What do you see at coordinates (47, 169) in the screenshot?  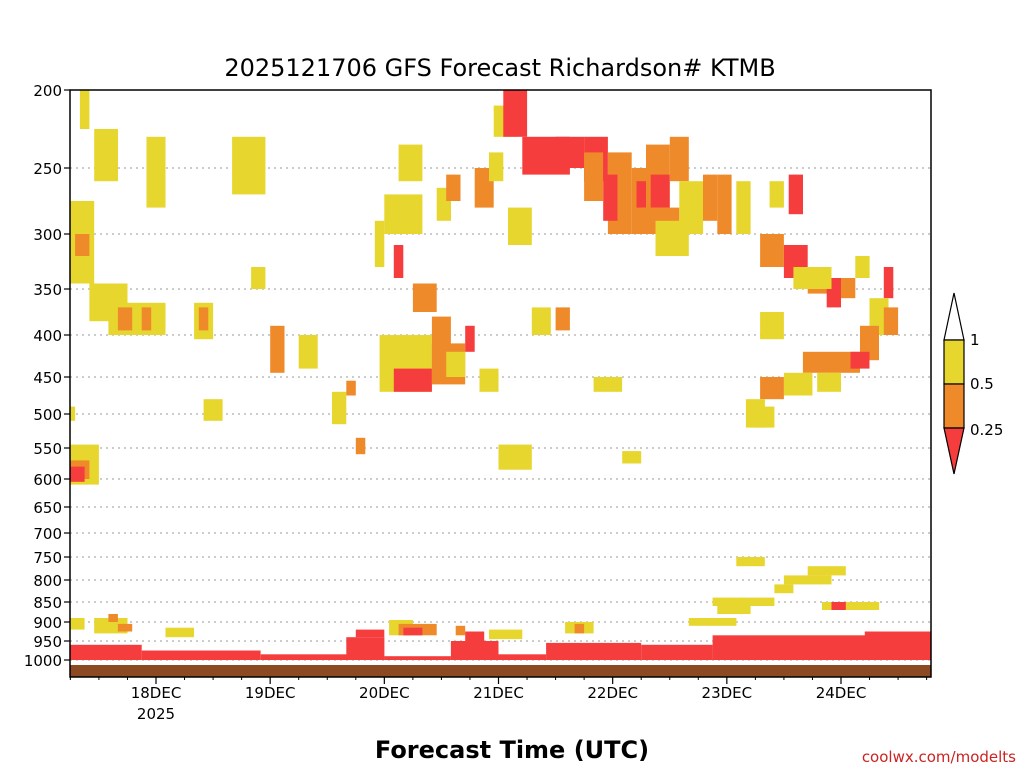 I see `y-tick-label: 250` at bounding box center [47, 169].